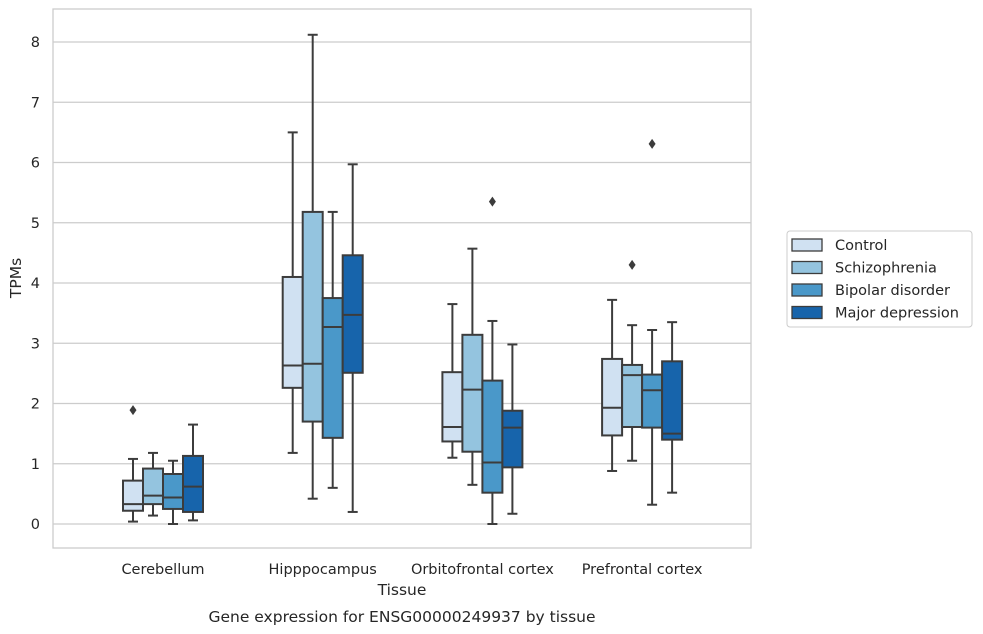  What do you see at coordinates (402, 590) in the screenshot?
I see `x-axis-label: Tissue` at bounding box center [402, 590].